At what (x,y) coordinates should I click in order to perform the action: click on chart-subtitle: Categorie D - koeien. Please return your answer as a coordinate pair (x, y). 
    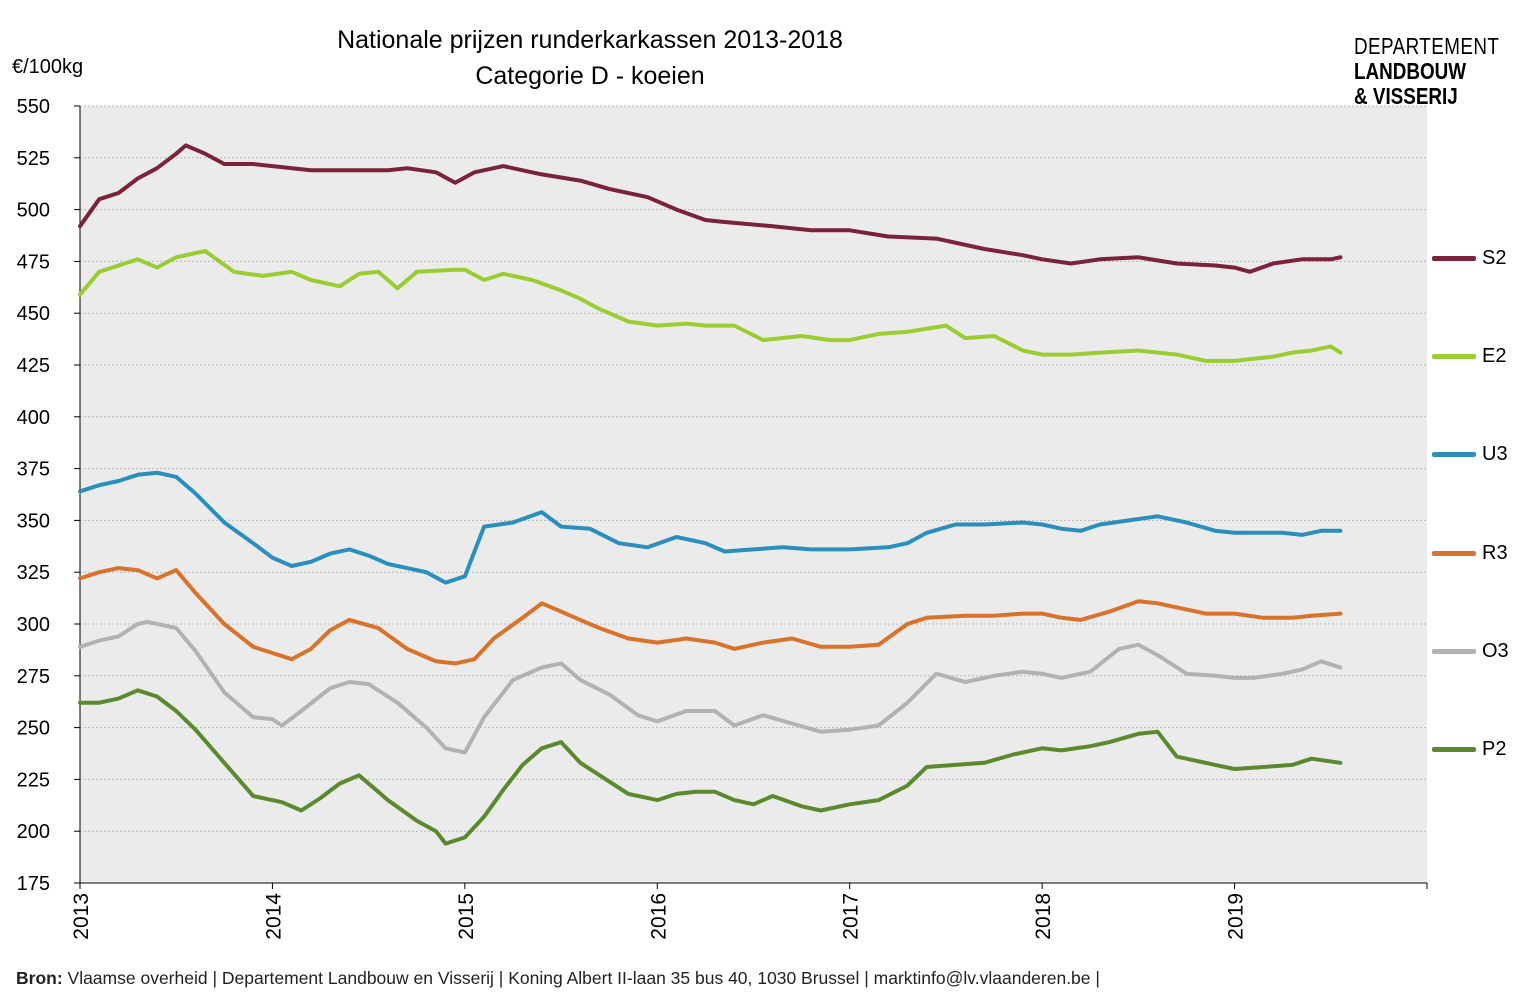
    Looking at the image, I should click on (590, 76).